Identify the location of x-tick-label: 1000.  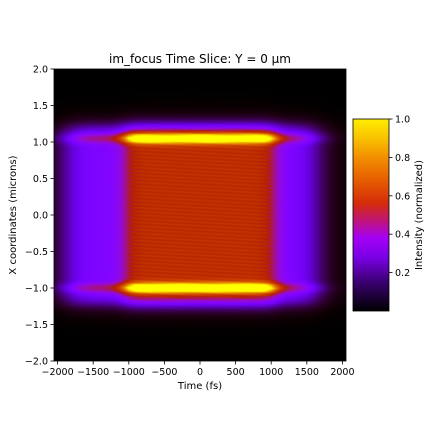
(271, 372).